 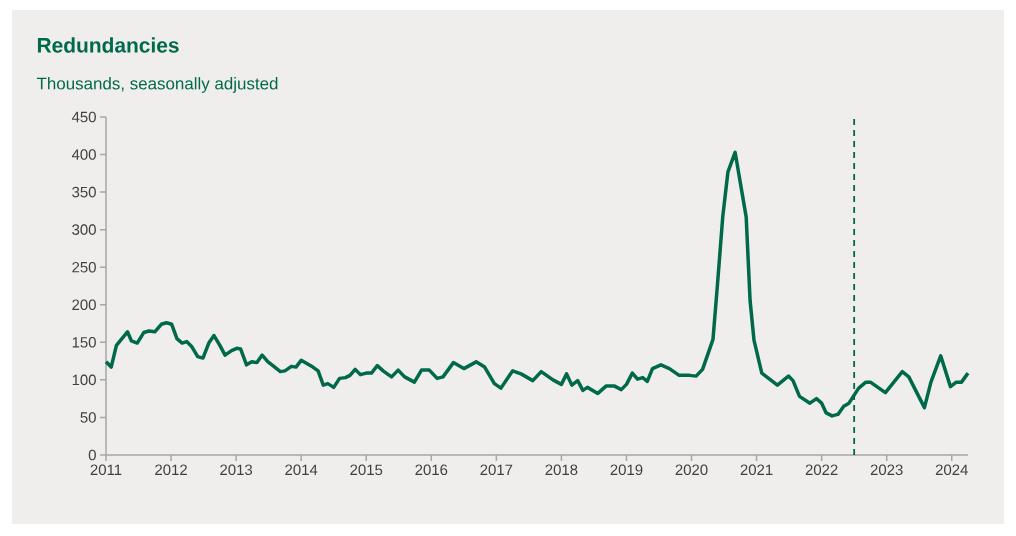 What do you see at coordinates (431, 470) in the screenshot?
I see `x-tick-label: 2016` at bounding box center [431, 470].